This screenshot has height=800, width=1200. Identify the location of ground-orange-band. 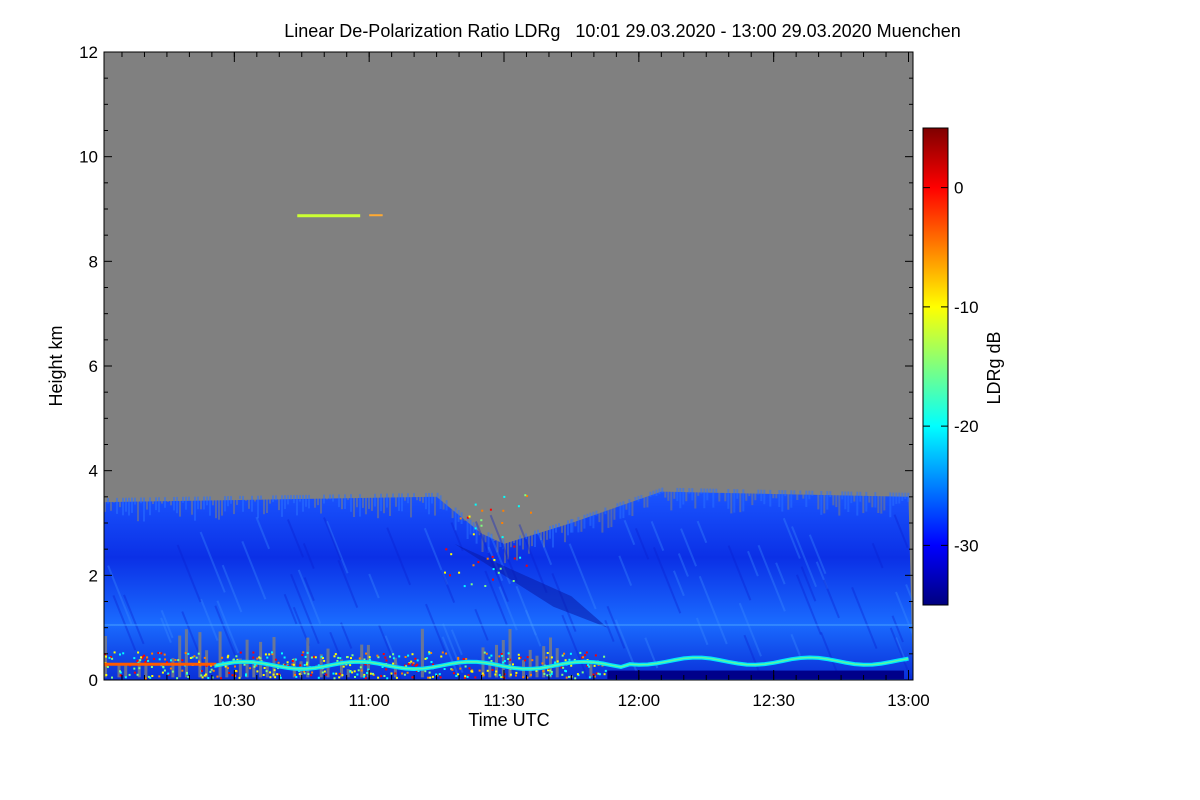
(160, 664).